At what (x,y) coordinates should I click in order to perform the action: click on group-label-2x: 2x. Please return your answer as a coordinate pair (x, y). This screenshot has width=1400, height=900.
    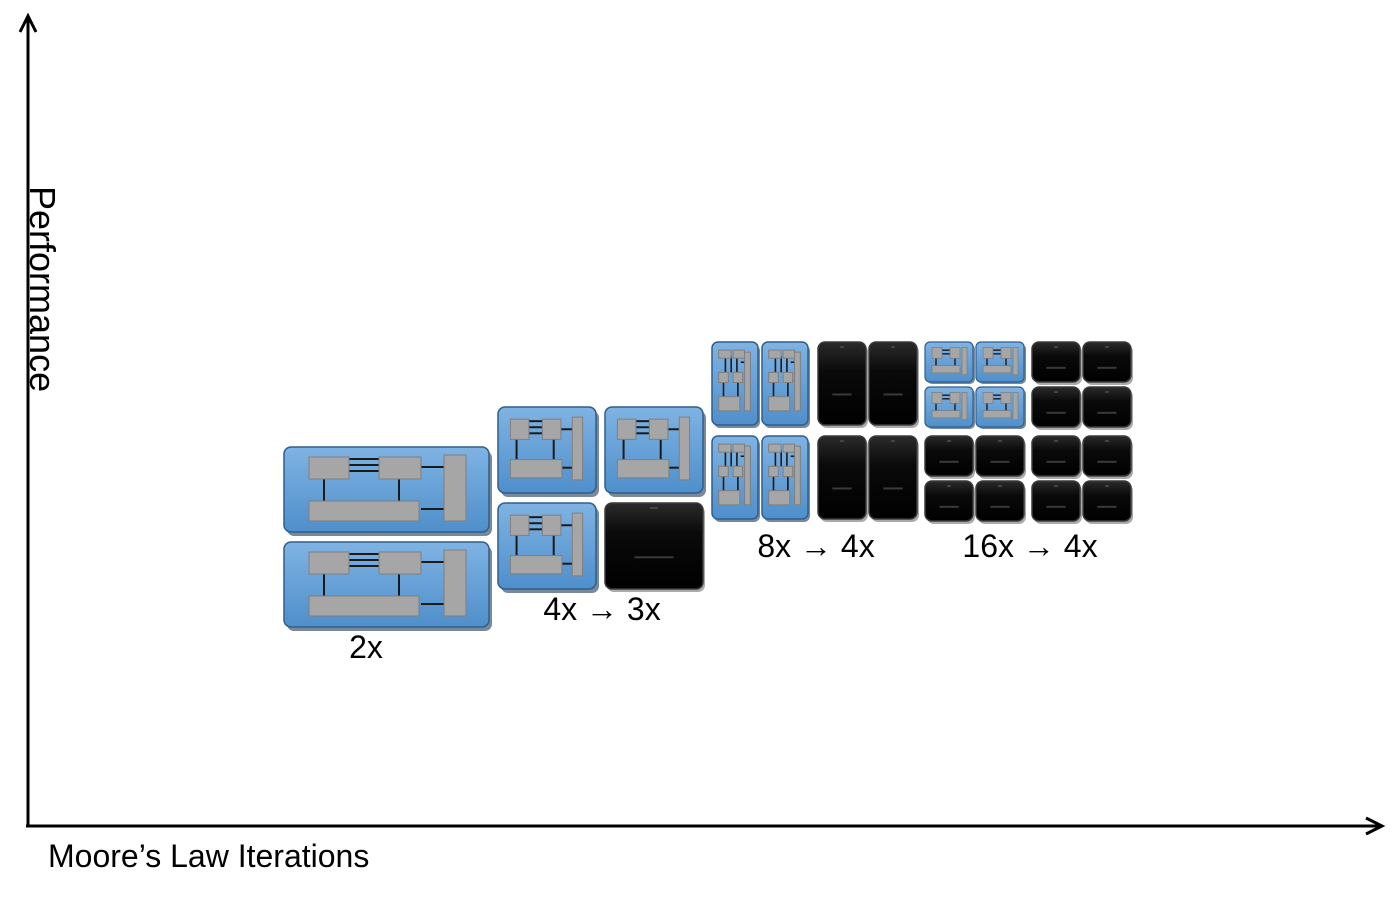
    Looking at the image, I should click on (366, 647).